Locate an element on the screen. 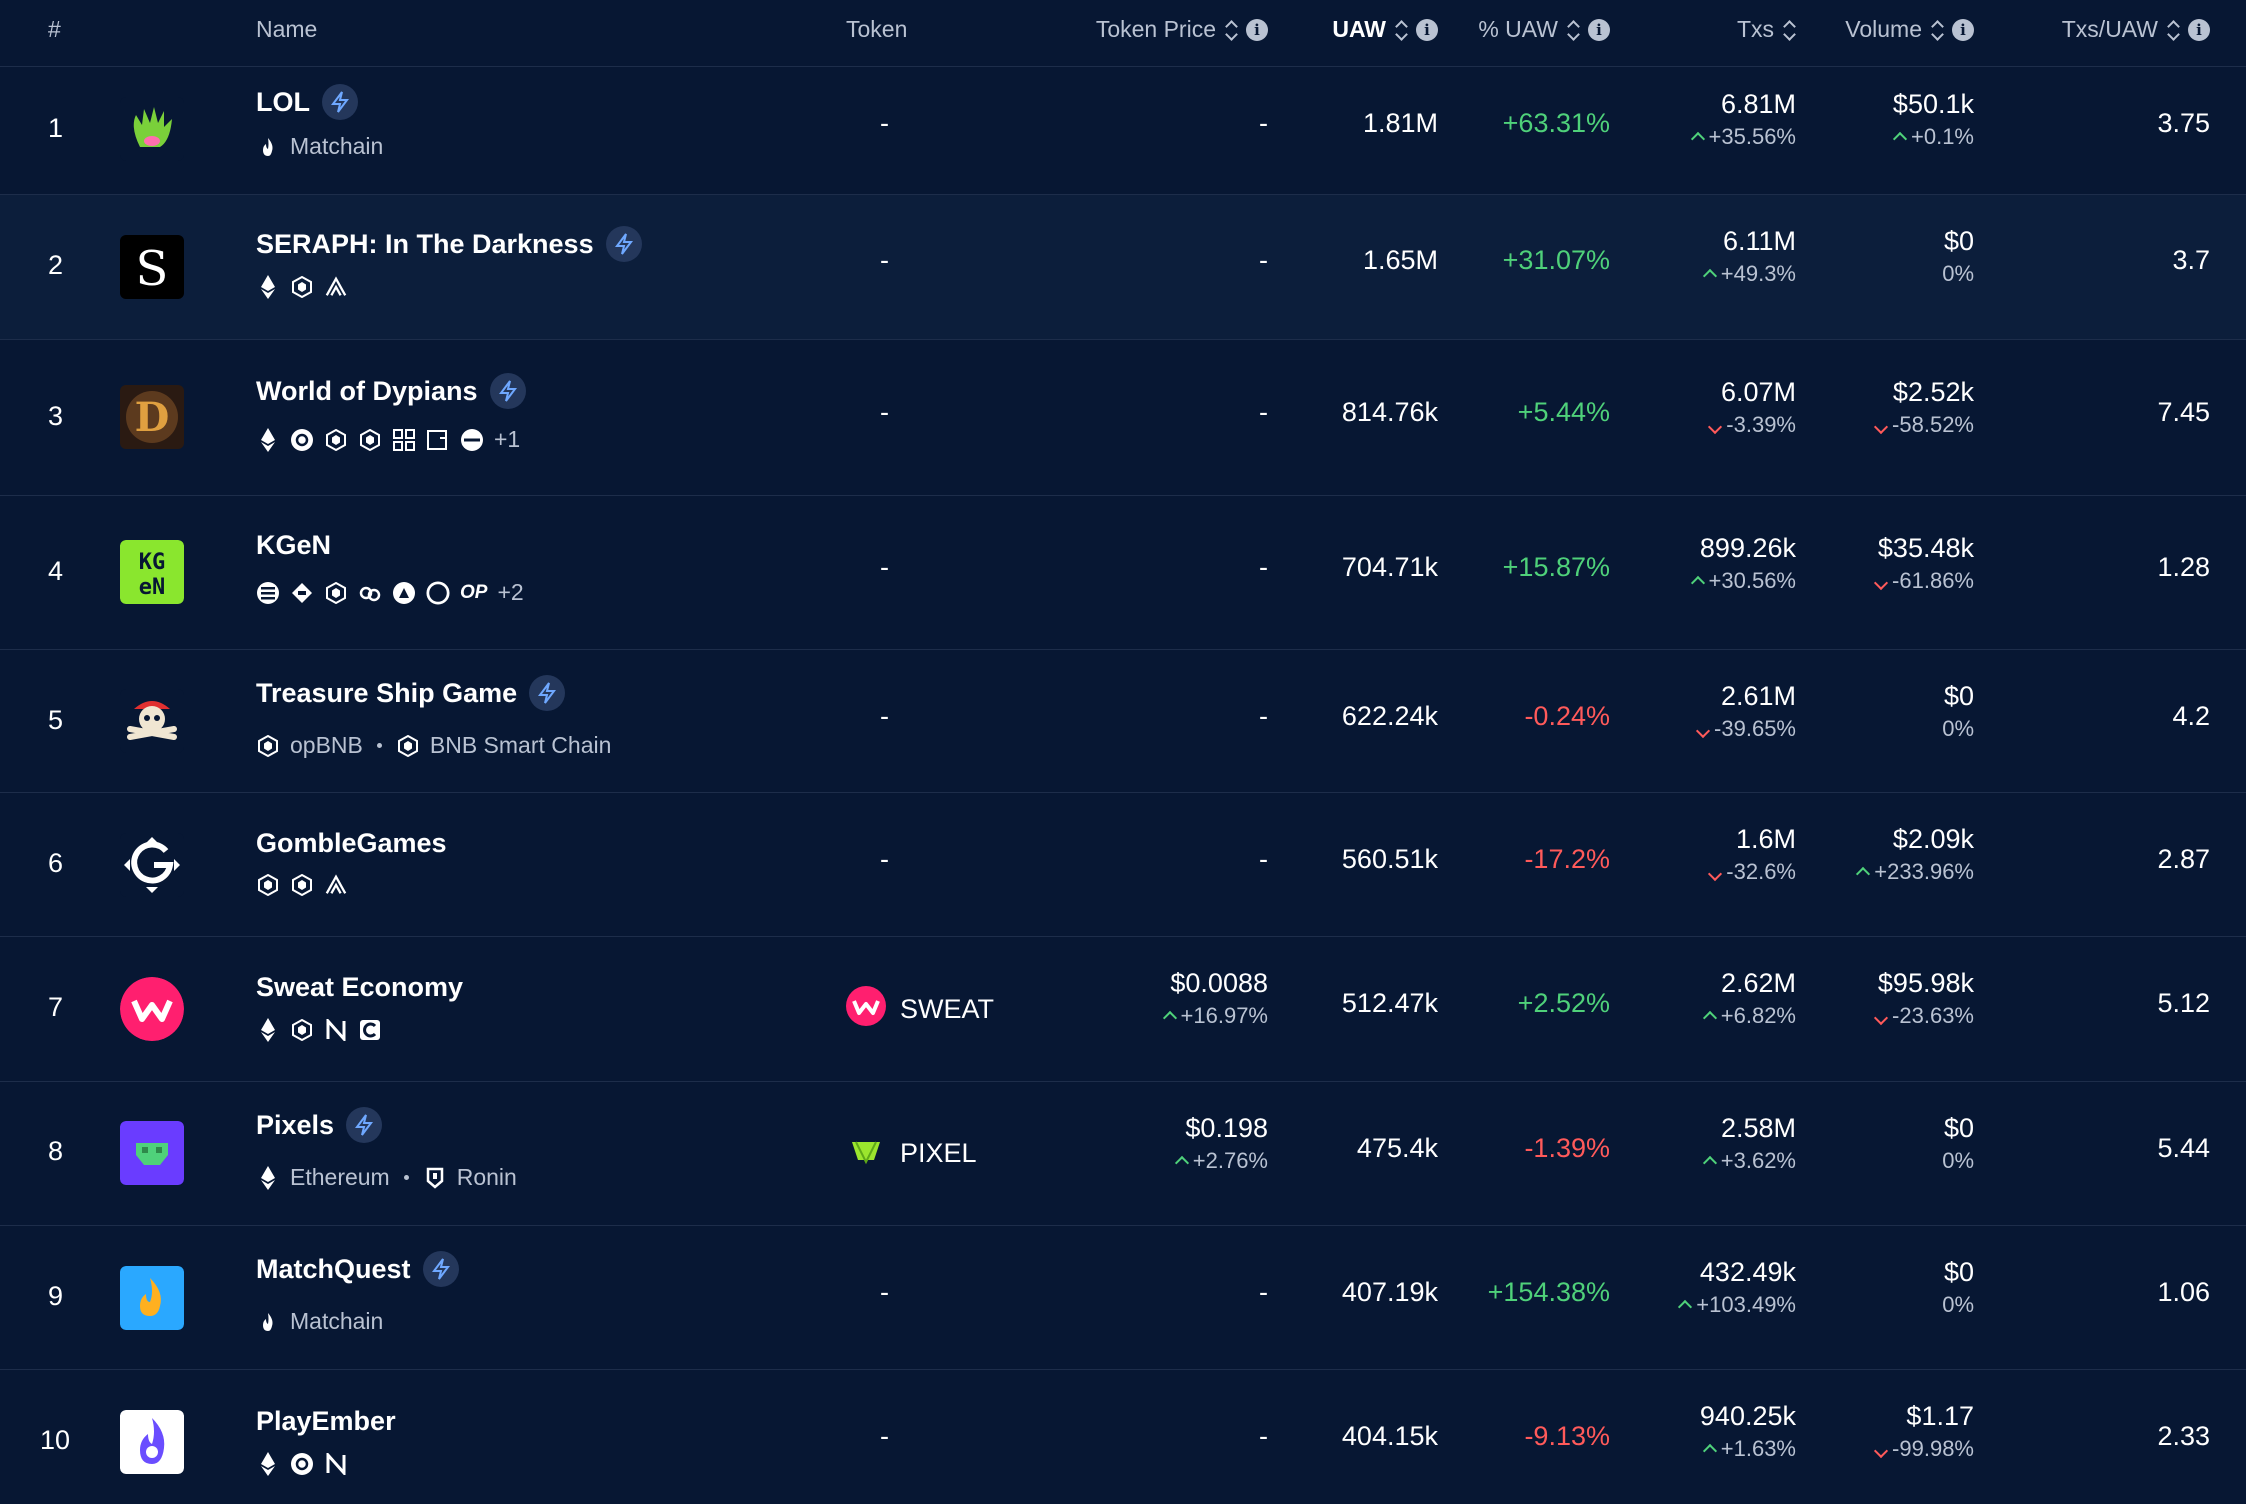  volume-value: $35.48k is located at coordinates (1925, 548).